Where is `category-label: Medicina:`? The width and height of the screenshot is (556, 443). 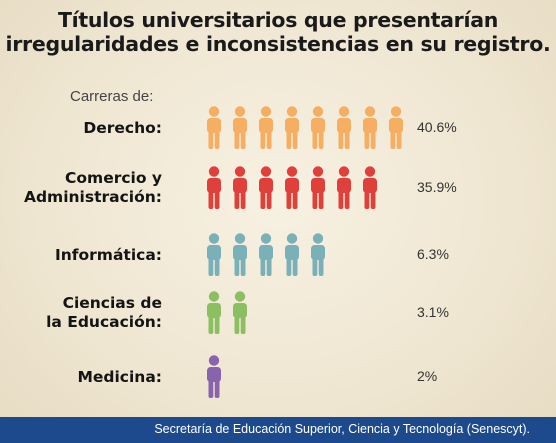
category-label: Medicina: is located at coordinates (119, 377).